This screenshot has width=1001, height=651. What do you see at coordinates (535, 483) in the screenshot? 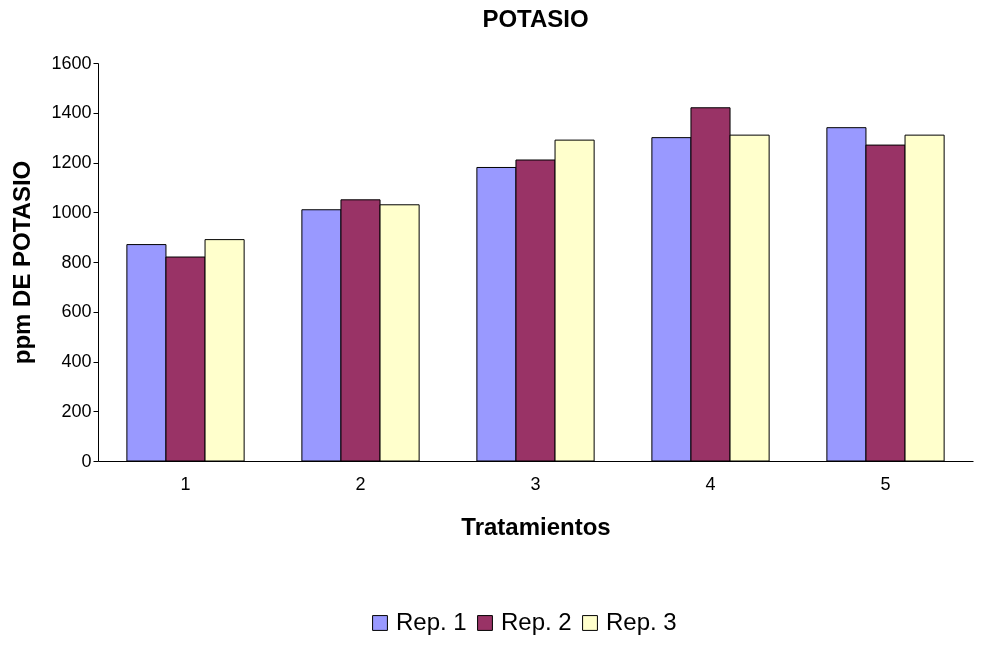
I see `x-tick-label: 3` at bounding box center [535, 483].